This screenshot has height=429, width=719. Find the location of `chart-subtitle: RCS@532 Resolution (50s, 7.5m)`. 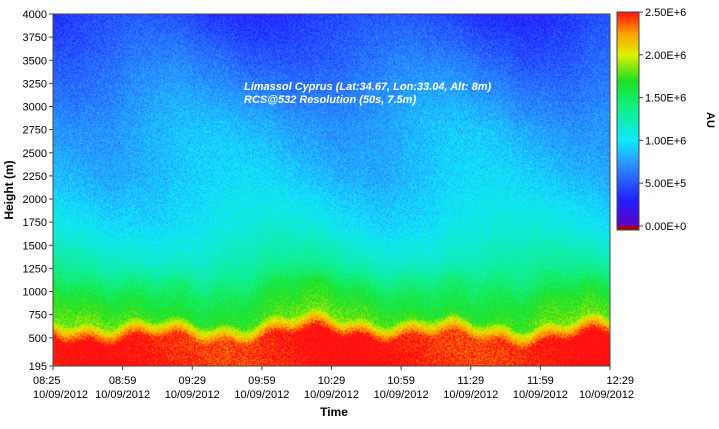

chart-subtitle: RCS@532 Resolution (50s, 7.5m) is located at coordinates (330, 100).